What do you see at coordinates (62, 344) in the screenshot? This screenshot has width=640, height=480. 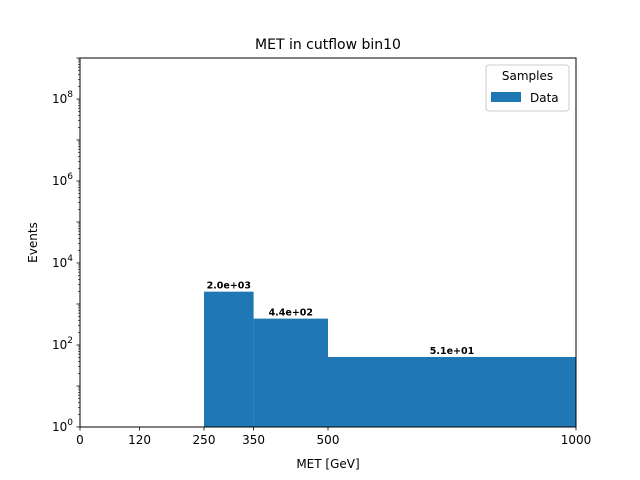 I see `y-tick-label-1: 10²` at bounding box center [62, 344].